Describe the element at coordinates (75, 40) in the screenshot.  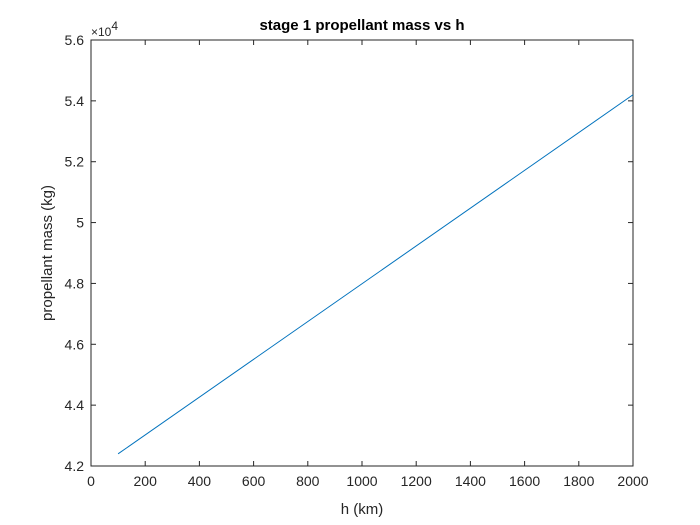
I see `y-tick-label: 5.6` at that location.